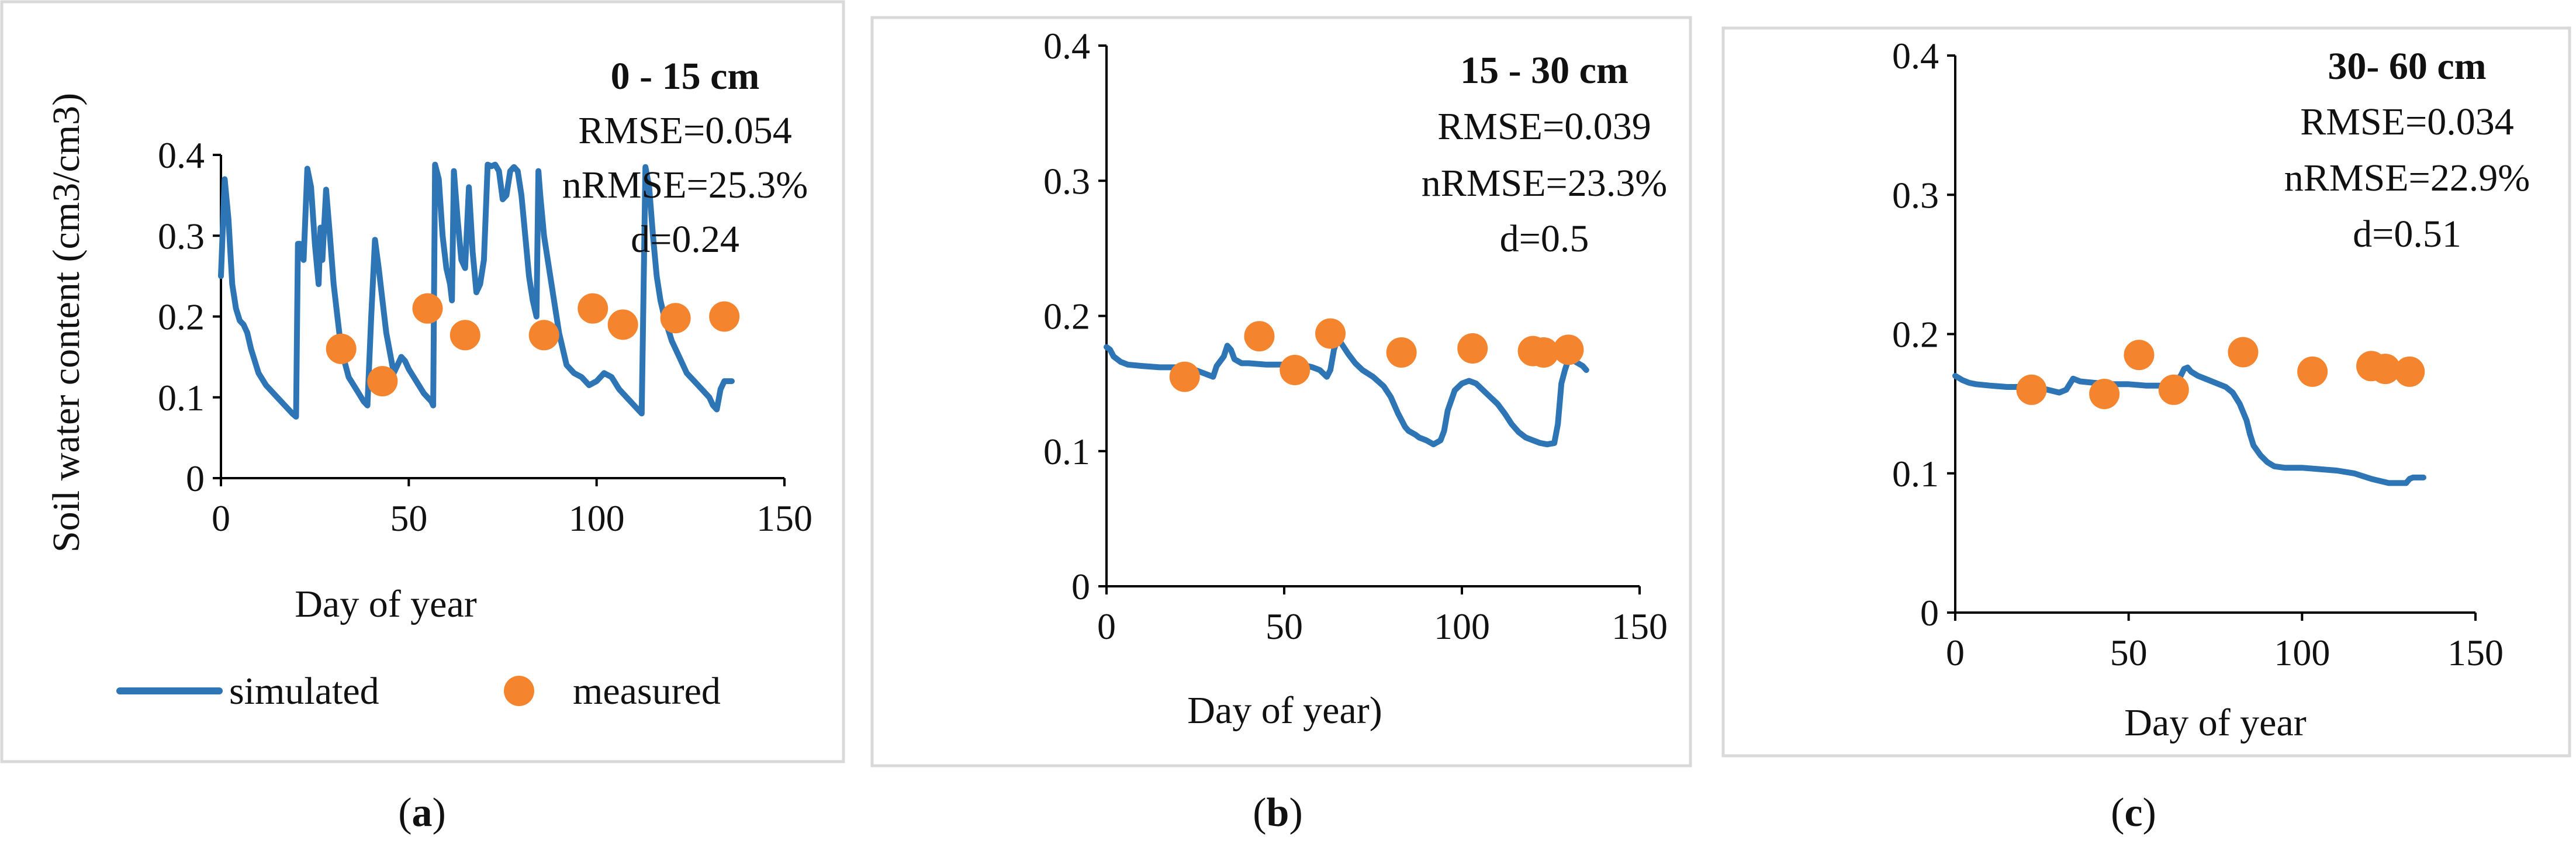 The width and height of the screenshot is (2576, 854). Describe the element at coordinates (2407, 178) in the screenshot. I see `panel-c-nrmse: nRMSE=22.9%` at that location.